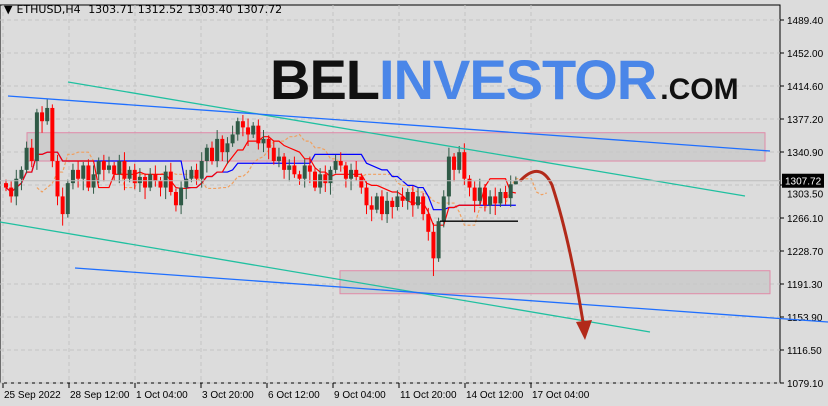  I want to click on logo-part-2: INVESTOR, so click(518, 79).